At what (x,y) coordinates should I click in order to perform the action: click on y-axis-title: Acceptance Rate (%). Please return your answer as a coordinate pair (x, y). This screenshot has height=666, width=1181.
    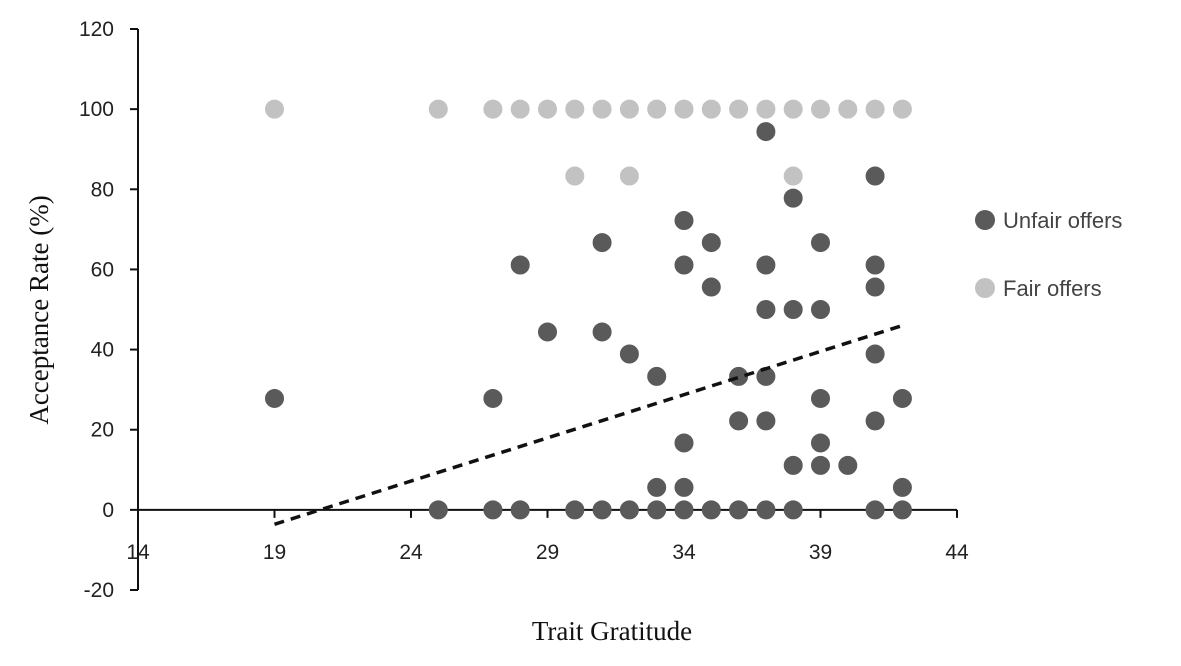
    Looking at the image, I should click on (39, 309).